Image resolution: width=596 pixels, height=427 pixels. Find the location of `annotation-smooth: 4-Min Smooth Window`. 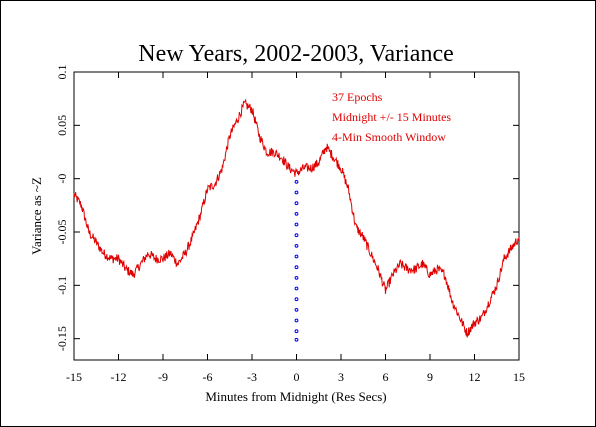

annotation-smooth: 4-Min Smooth Window is located at coordinates (389, 137).